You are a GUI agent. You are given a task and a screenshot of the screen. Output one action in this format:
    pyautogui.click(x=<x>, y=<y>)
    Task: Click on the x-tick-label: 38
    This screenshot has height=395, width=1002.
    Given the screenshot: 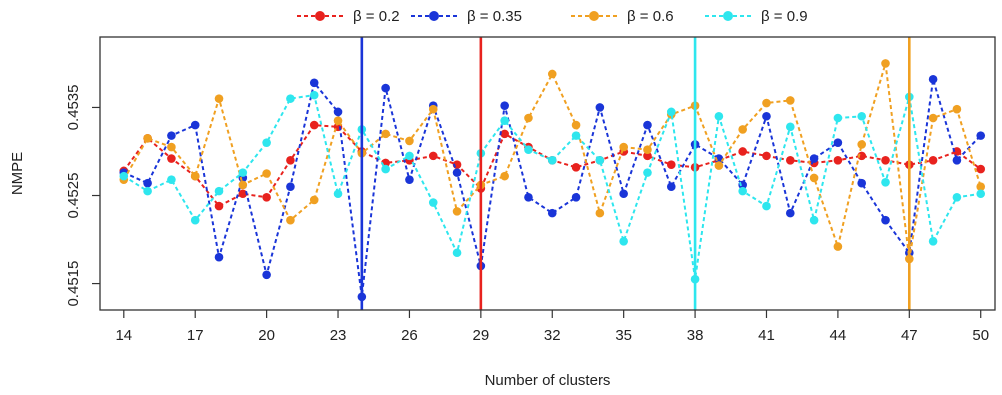 What is the action you would take?
    pyautogui.click(x=695, y=335)
    